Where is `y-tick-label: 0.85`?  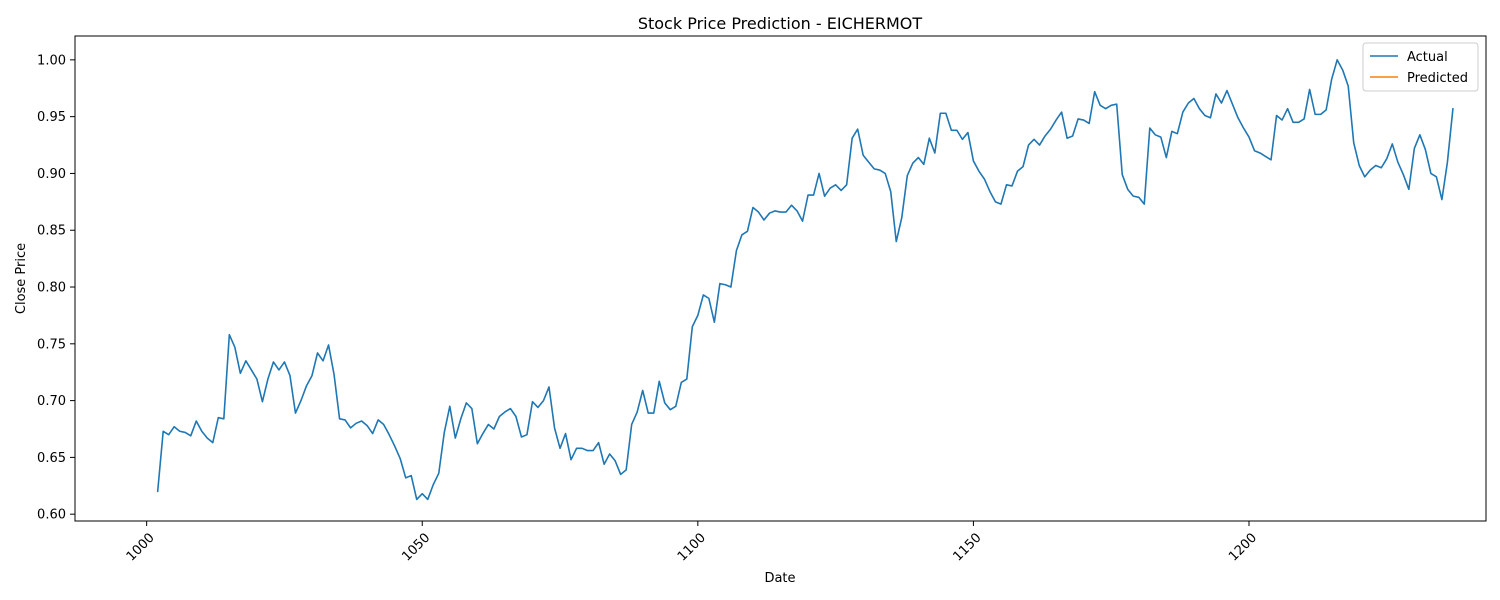
y-tick-label: 0.85 is located at coordinates (51, 231).